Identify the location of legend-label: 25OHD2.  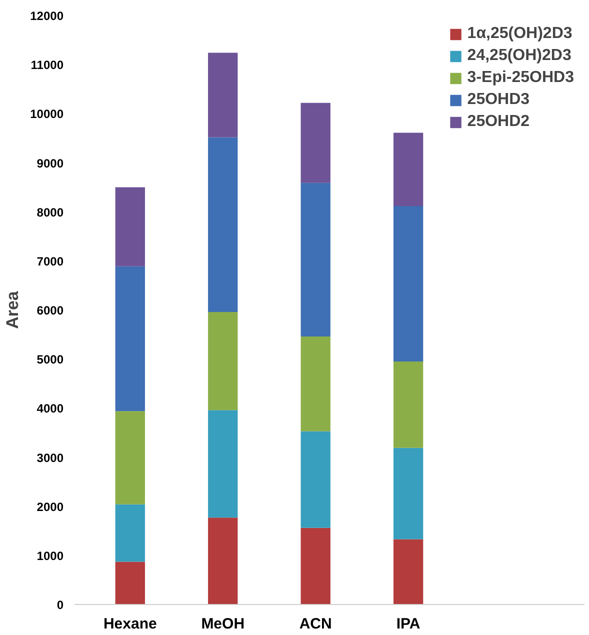
(498, 122).